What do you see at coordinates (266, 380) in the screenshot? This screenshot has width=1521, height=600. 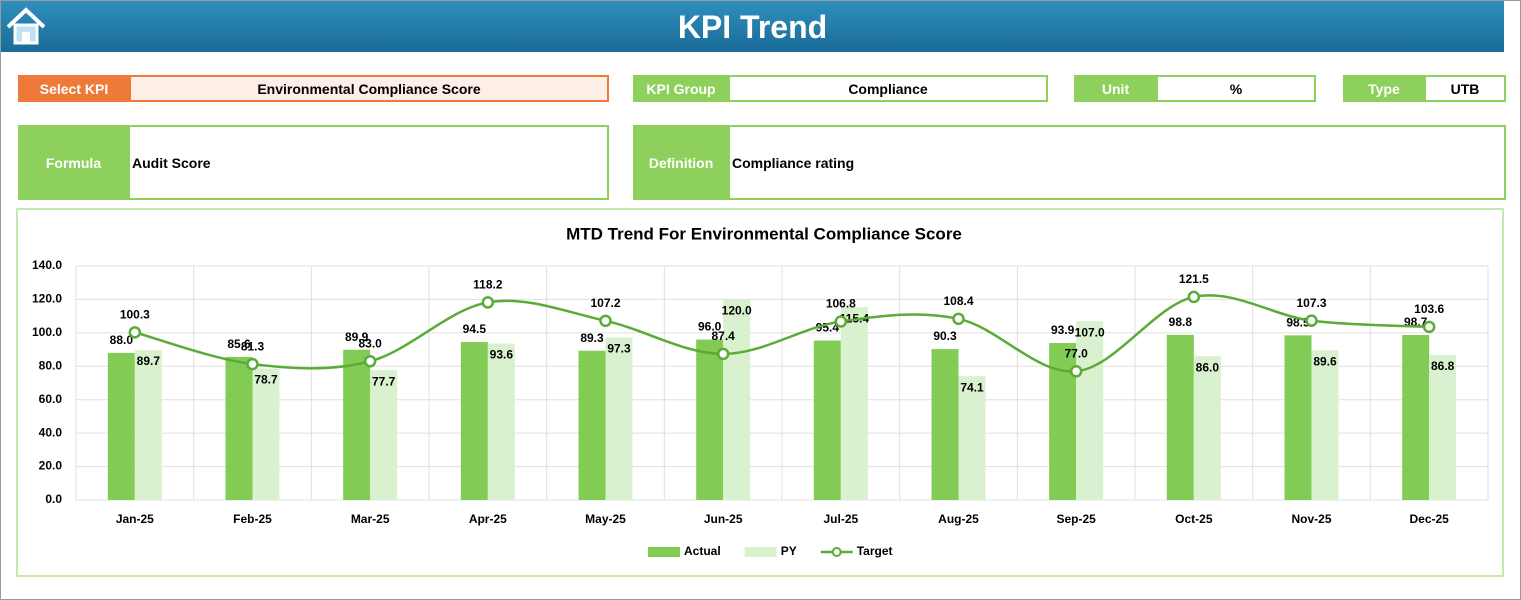 I see `data-label: 78.7` at bounding box center [266, 380].